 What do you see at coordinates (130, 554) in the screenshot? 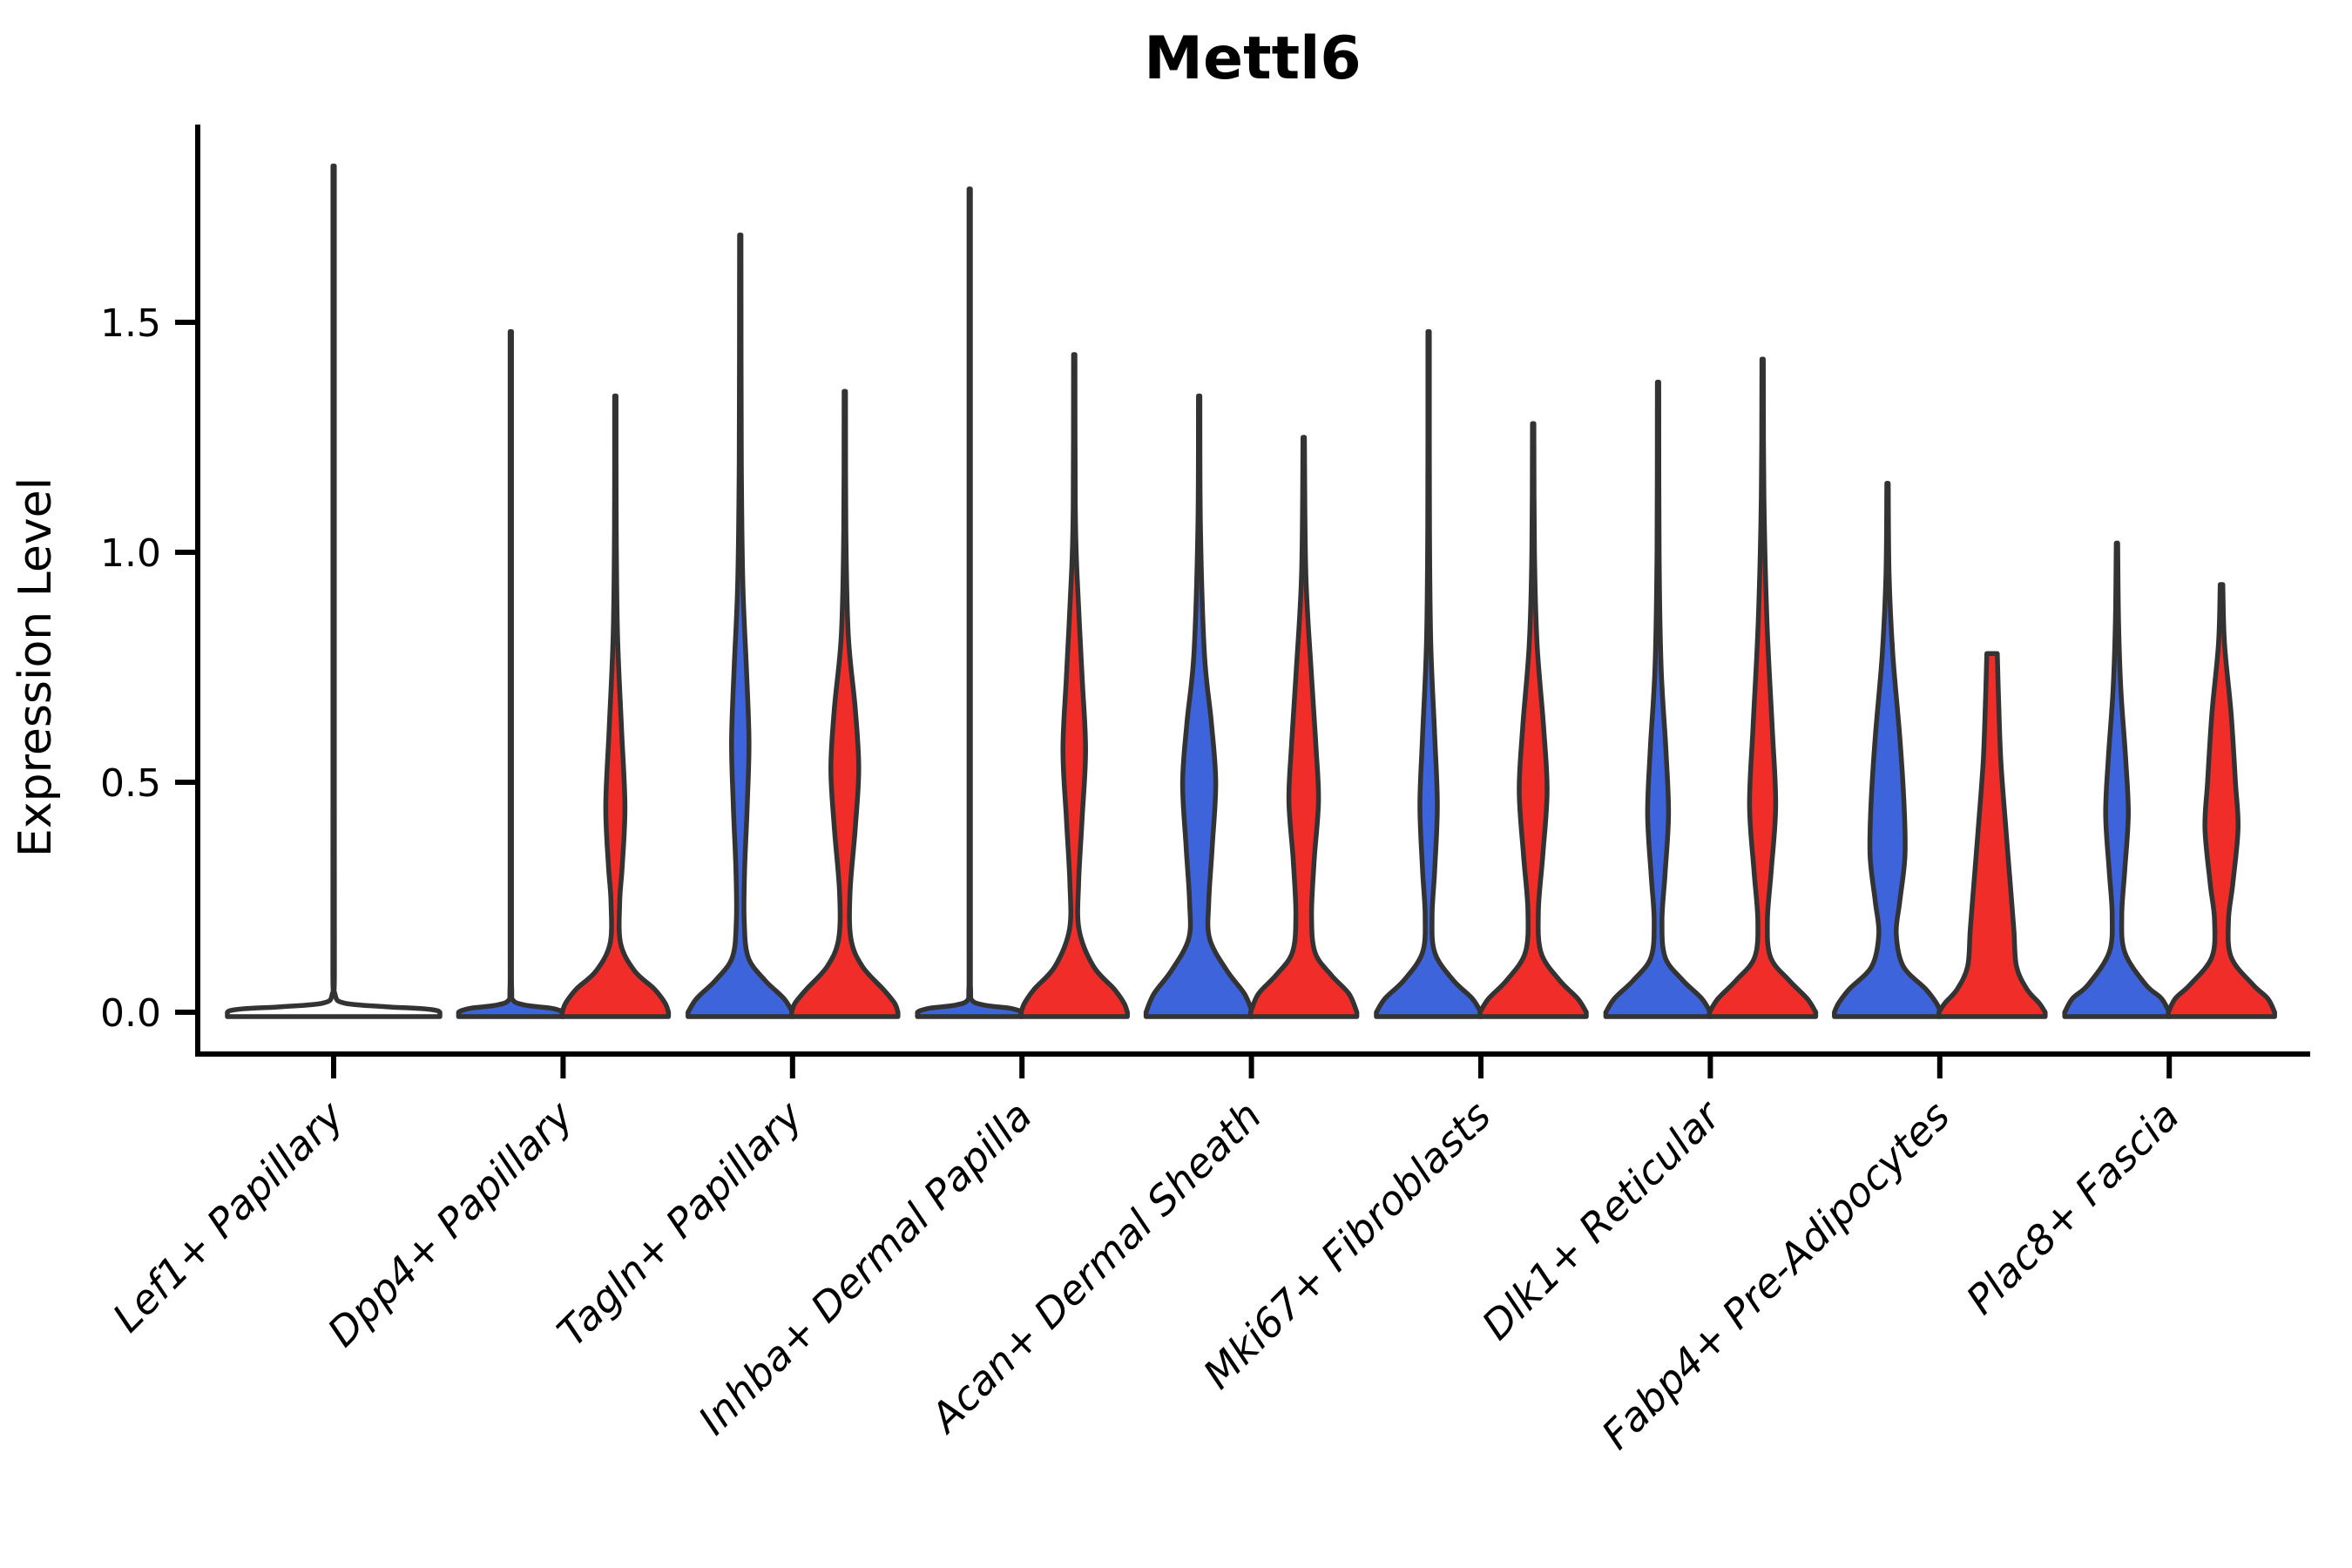
I see `y-tick-label: 1.0` at bounding box center [130, 554].